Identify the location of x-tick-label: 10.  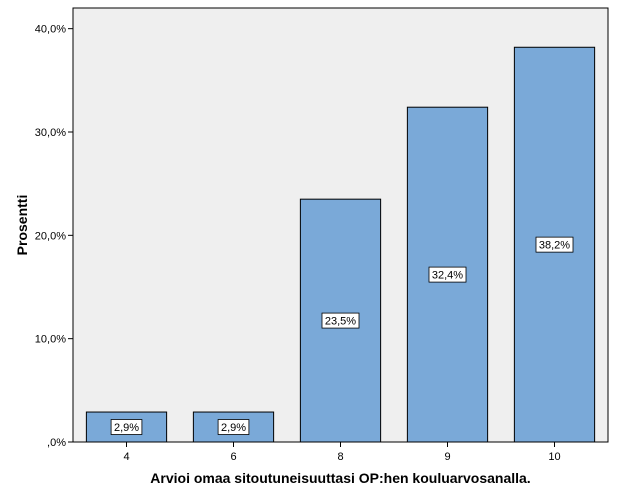
(554, 457).